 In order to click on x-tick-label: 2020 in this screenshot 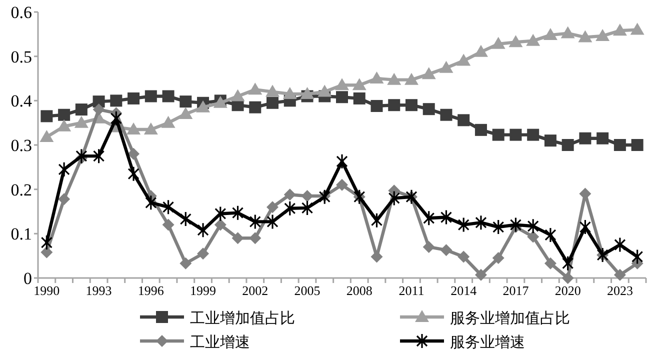, I will do `click(567, 290)`.